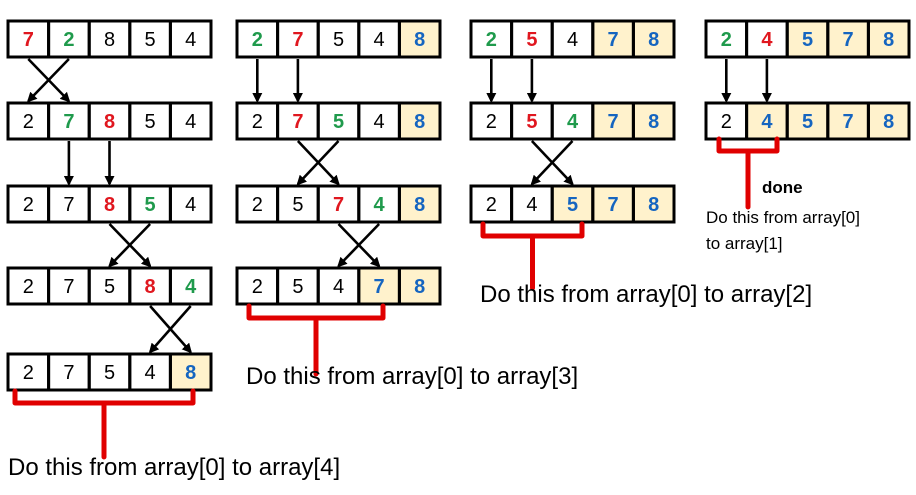  What do you see at coordinates (783, 217) in the screenshot?
I see `caption-pass-4-line-1: Do this from array[0]` at bounding box center [783, 217].